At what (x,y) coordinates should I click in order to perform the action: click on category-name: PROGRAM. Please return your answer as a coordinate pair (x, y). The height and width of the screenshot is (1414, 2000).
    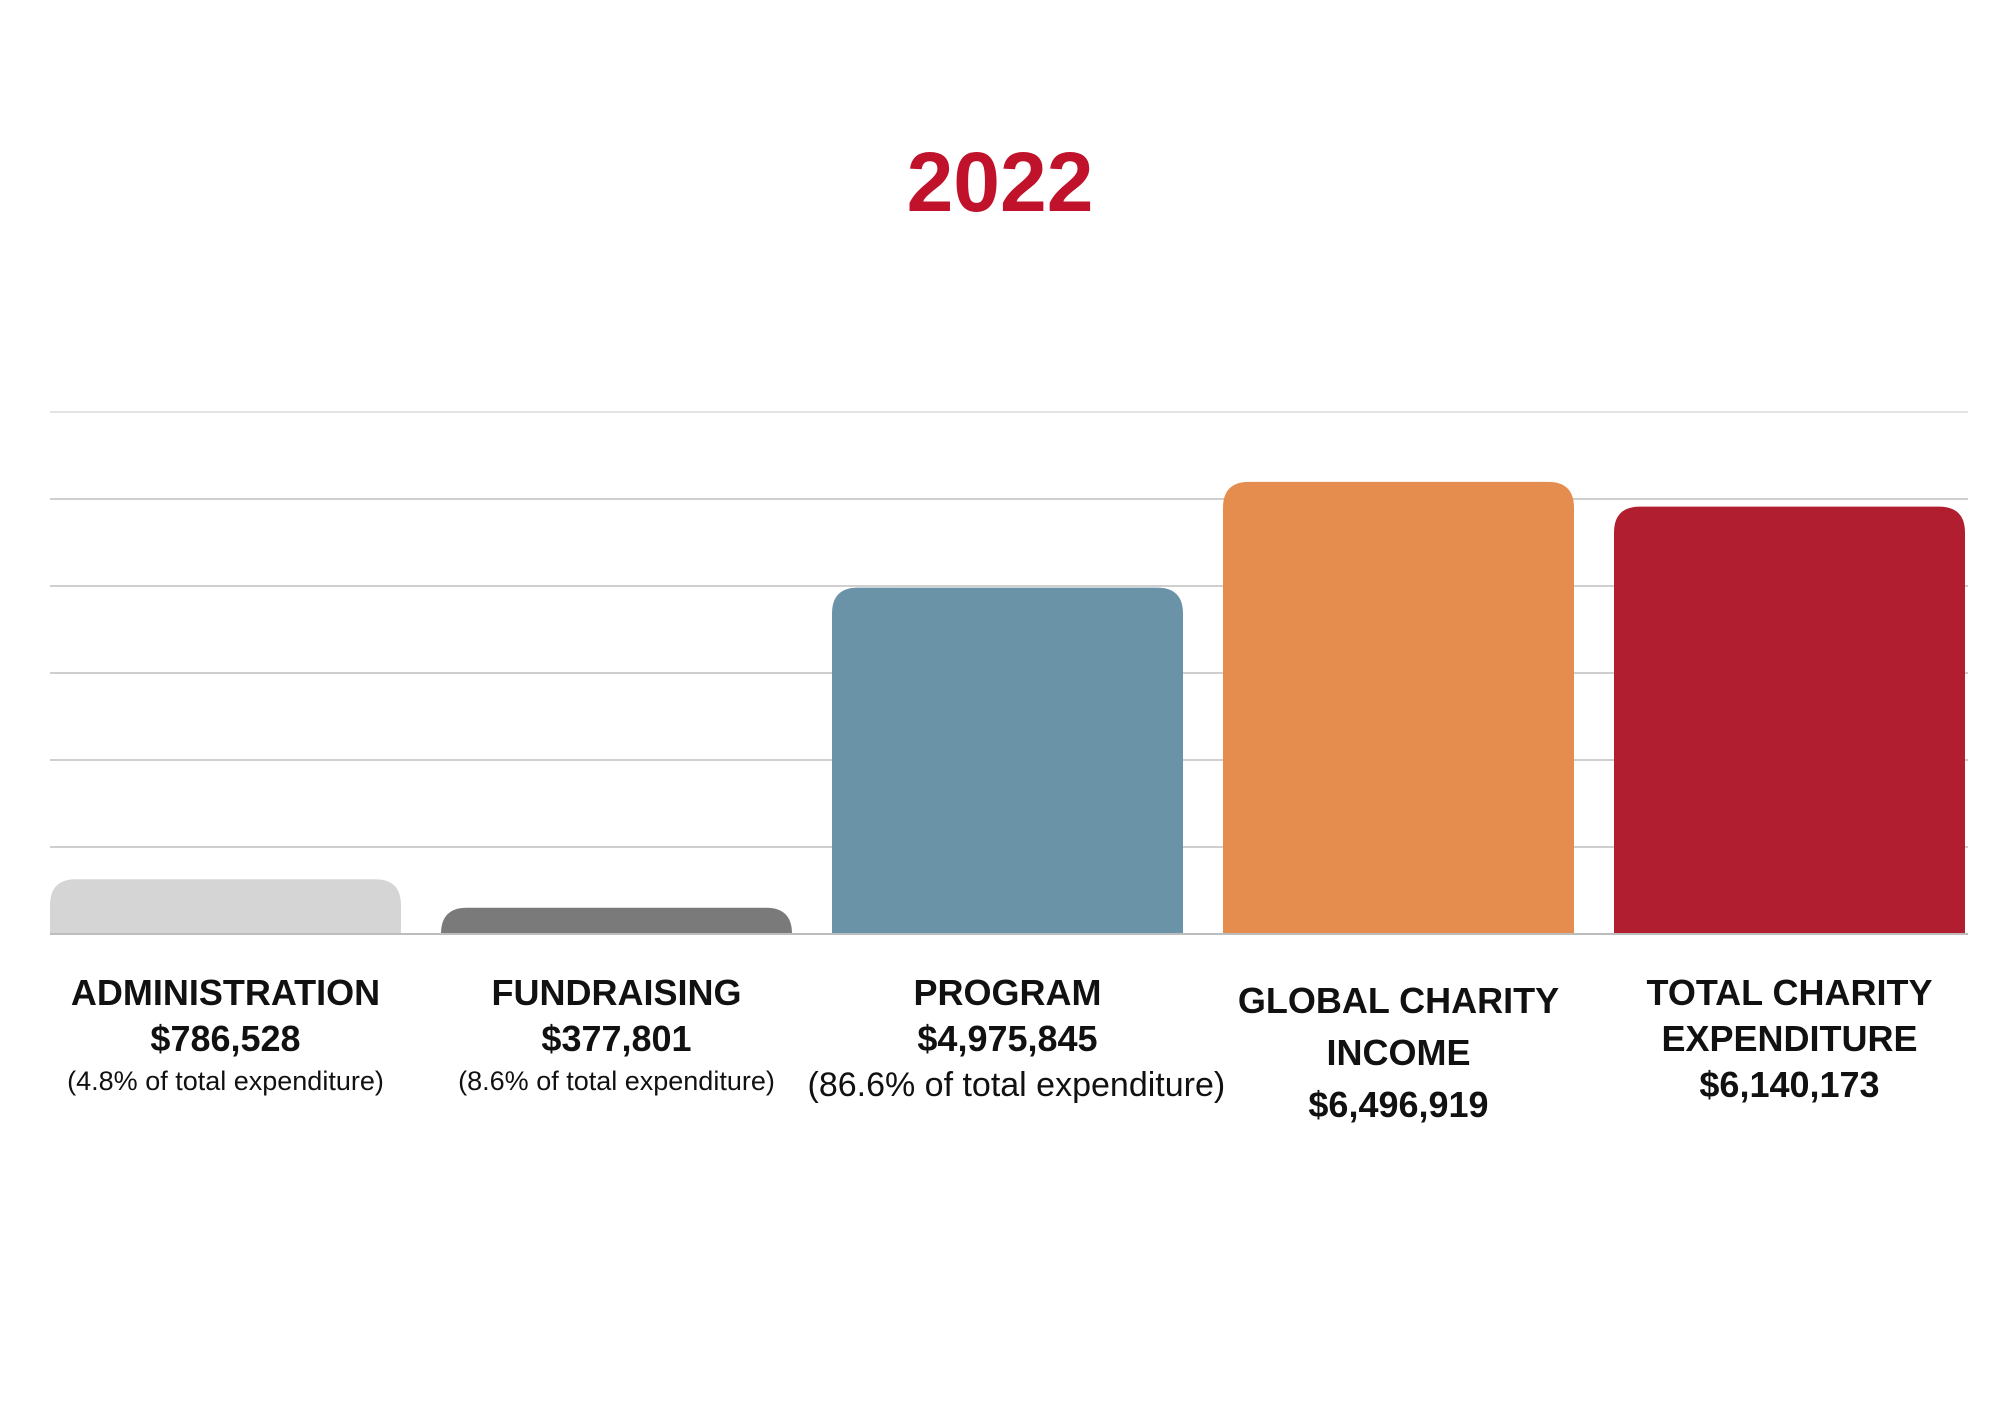
    Looking at the image, I should click on (1007, 992).